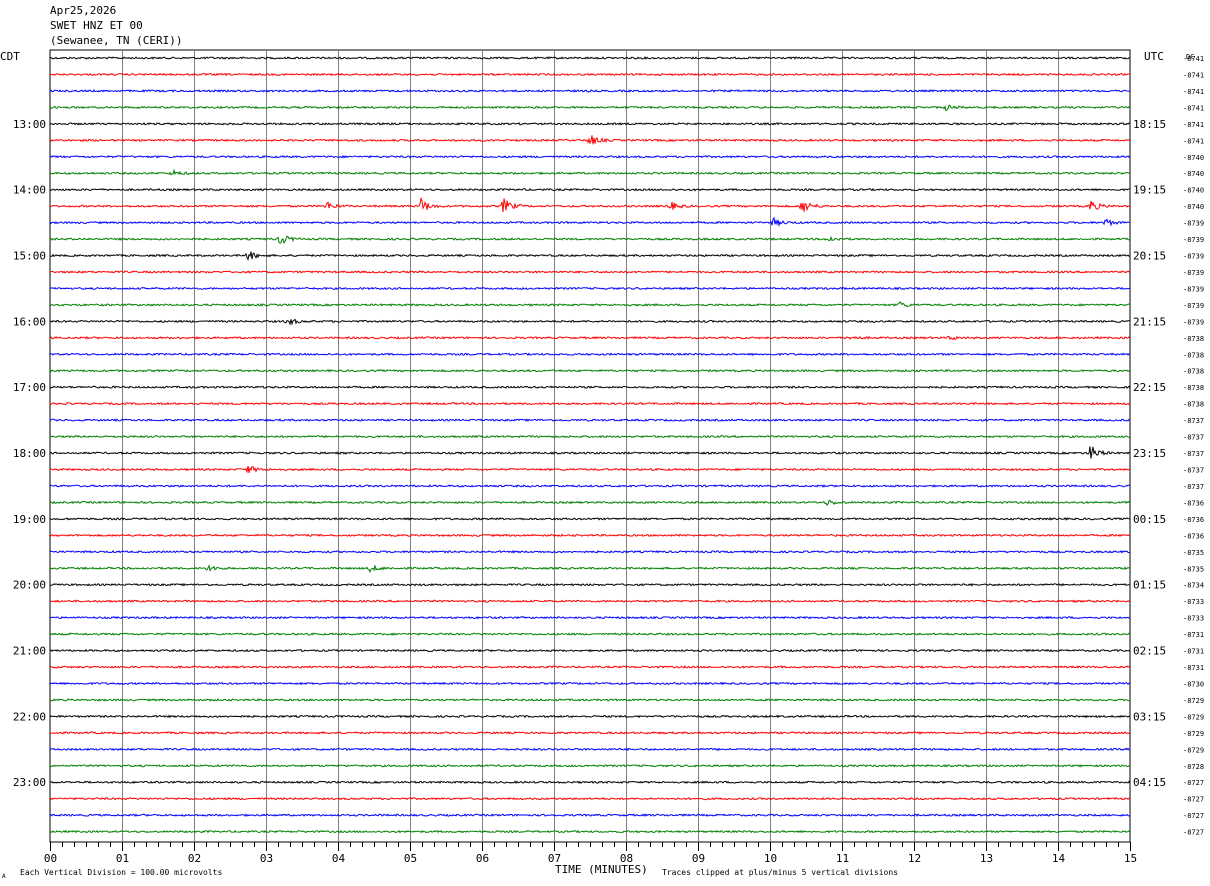 This screenshot has height=886, width=1210. What do you see at coordinates (29, 190) in the screenshot?
I see `left-hour-label: 14:00` at bounding box center [29, 190].